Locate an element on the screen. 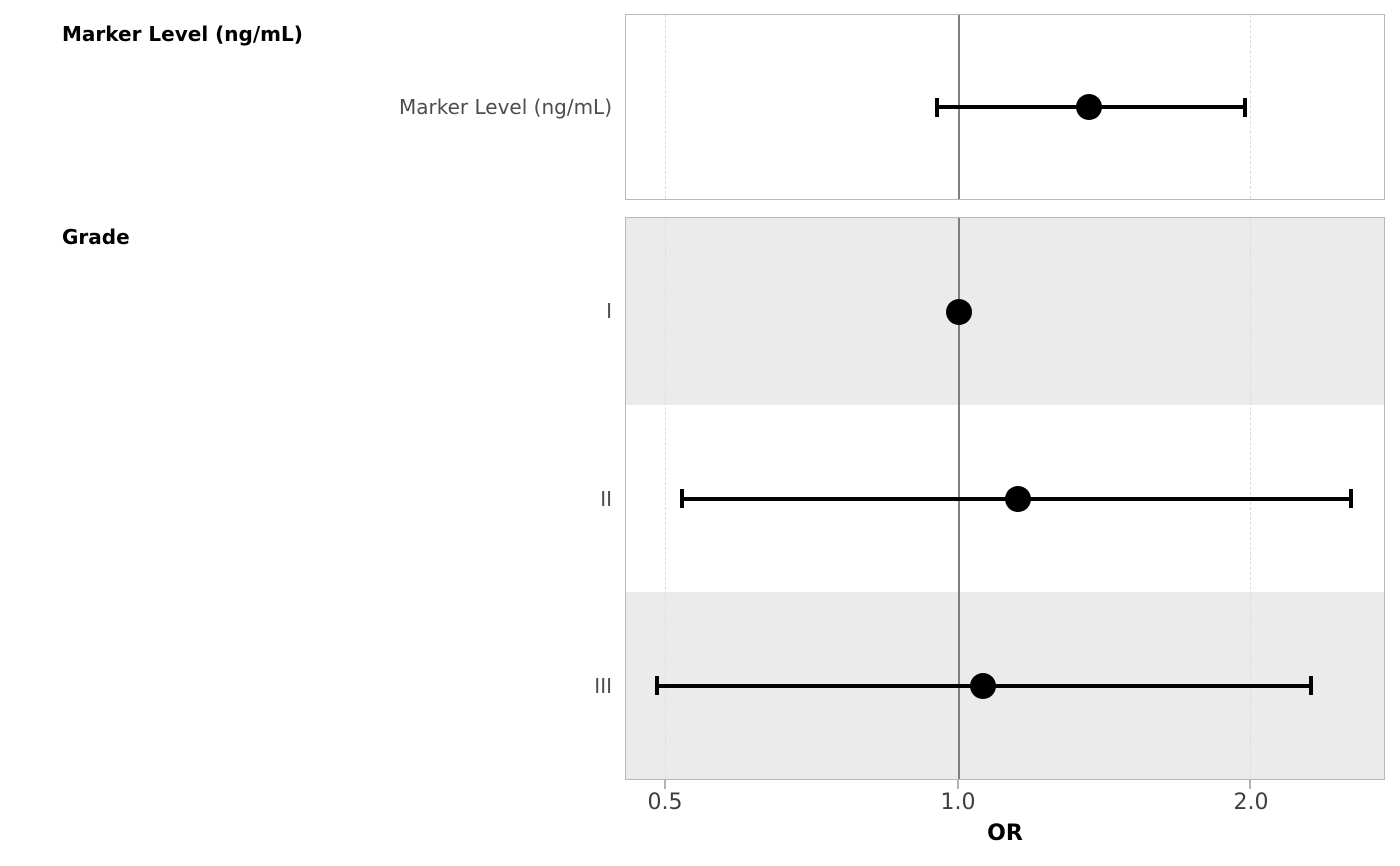 The width and height of the screenshot is (1400, 866). x-axis-title: OR is located at coordinates (1005, 833).